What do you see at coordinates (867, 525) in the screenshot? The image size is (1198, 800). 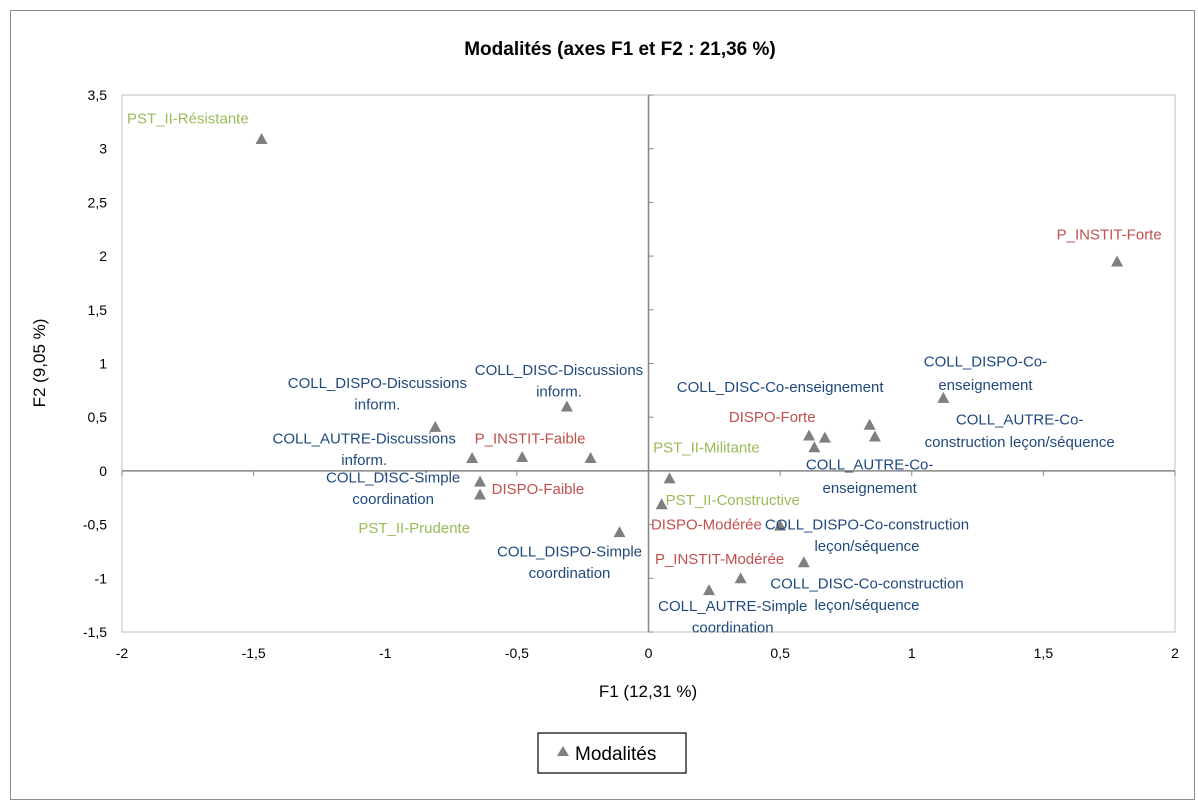 I see `point-label: COLL_DISPO-Co-construction` at bounding box center [867, 525].